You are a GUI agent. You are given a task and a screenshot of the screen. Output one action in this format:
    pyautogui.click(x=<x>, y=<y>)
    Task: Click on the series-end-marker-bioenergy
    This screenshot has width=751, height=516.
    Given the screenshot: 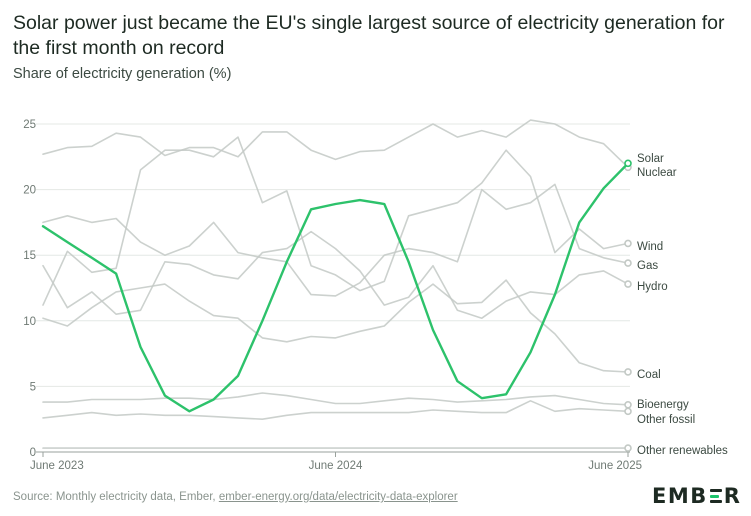 What is the action you would take?
    pyautogui.click(x=628, y=404)
    